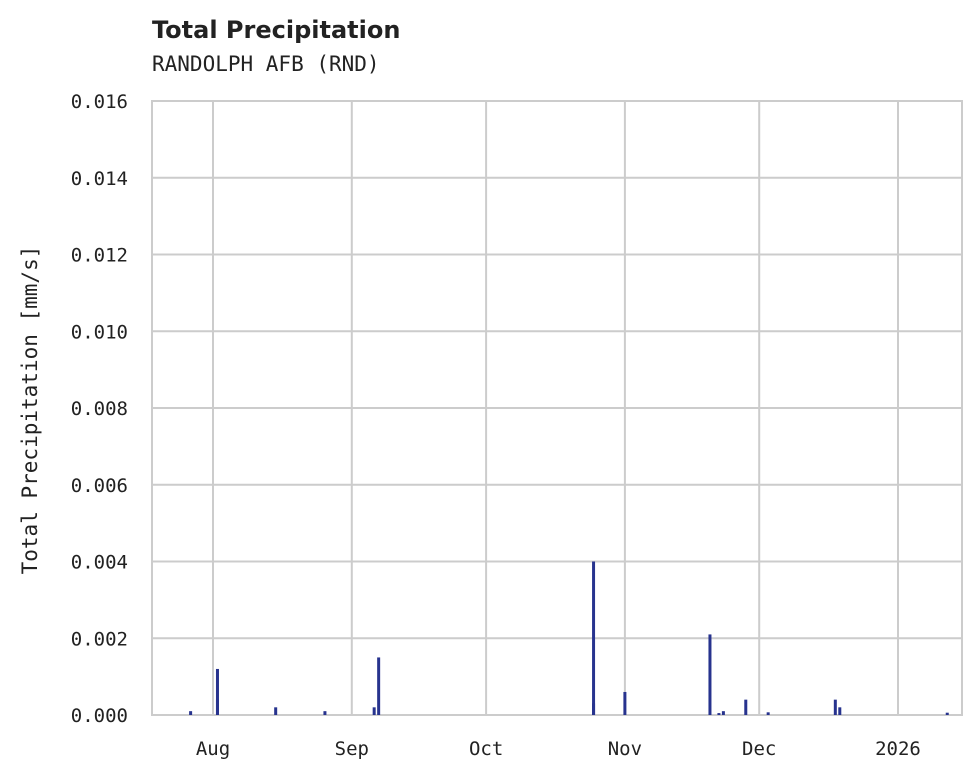 The width and height of the screenshot is (980, 780). What do you see at coordinates (99, 256) in the screenshot?
I see `y-tick-label: 0.012` at bounding box center [99, 256].